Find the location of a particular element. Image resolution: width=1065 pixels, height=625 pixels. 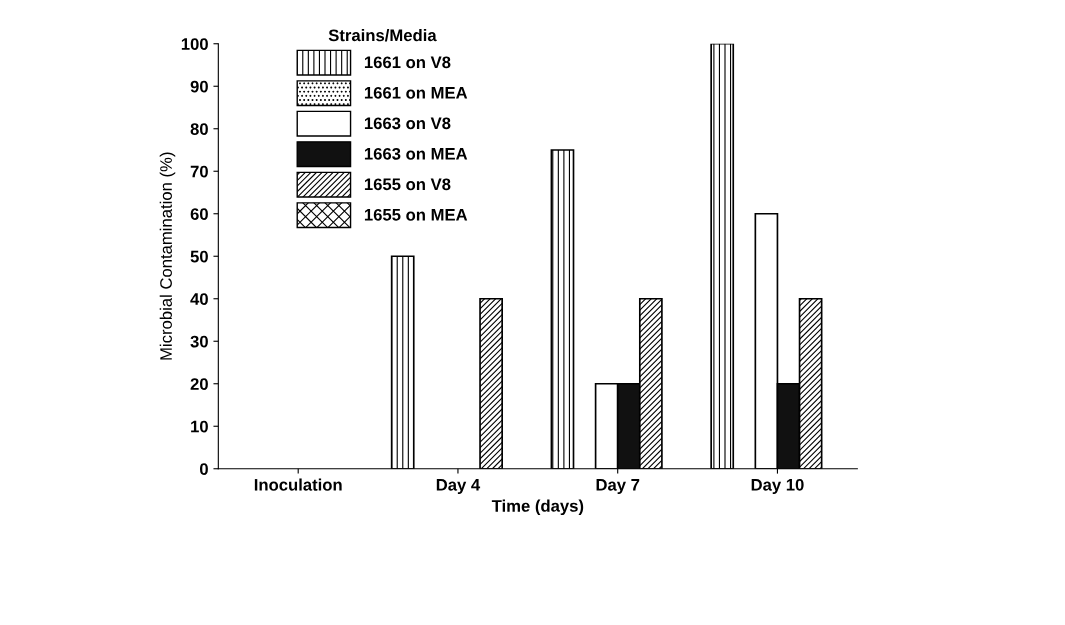

legend-title: Strains/Media is located at coordinates (382, 35).